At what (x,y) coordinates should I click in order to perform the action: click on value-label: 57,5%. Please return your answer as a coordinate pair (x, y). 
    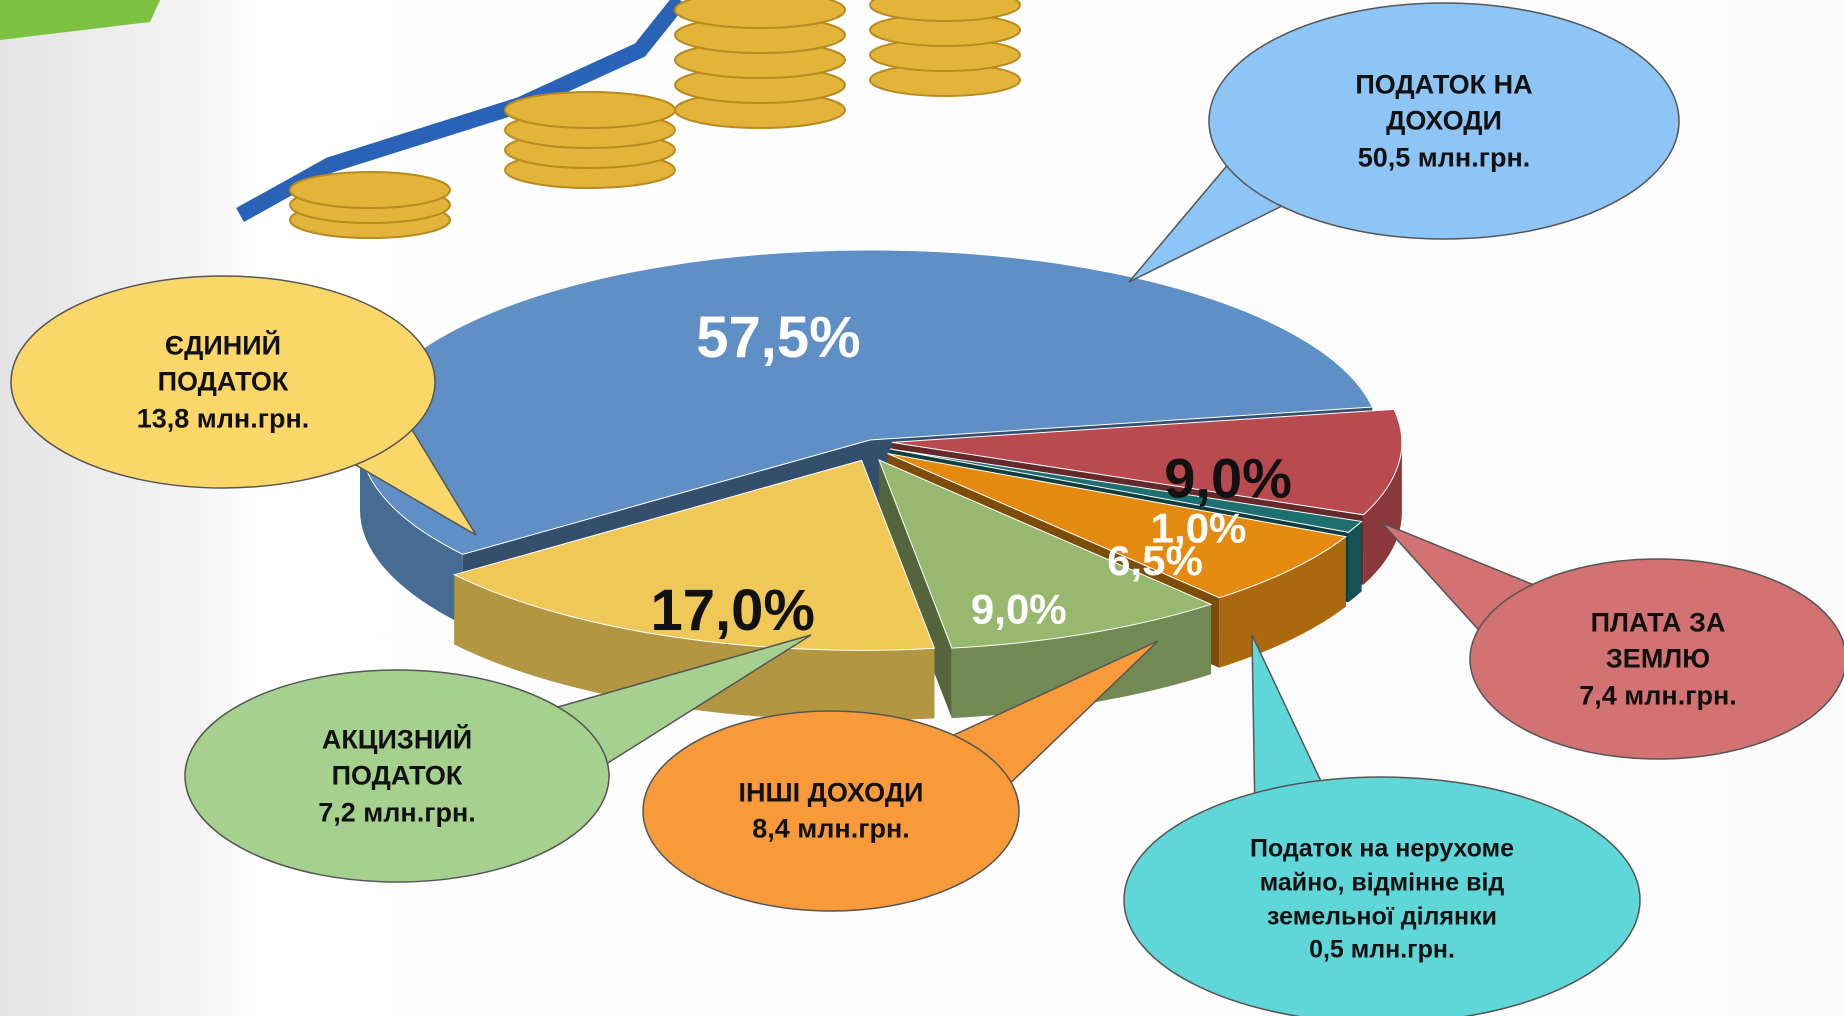
    Looking at the image, I should click on (778, 337).